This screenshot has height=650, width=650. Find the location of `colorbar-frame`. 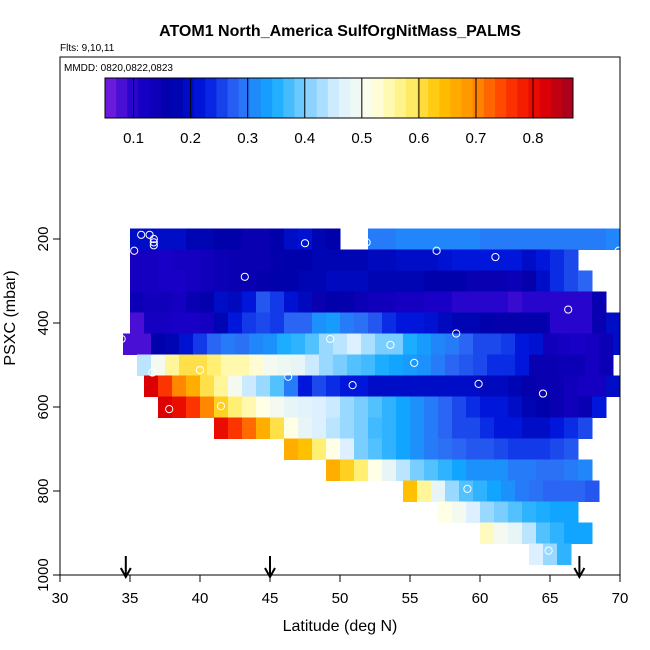

colorbar-frame is located at coordinates (339, 98).